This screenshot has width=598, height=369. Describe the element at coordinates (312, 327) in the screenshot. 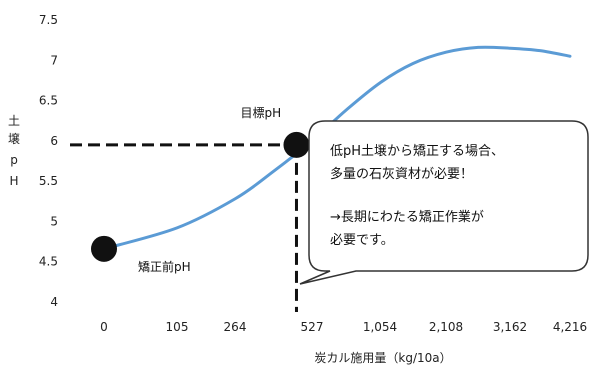

I see `x-tick-label: 527` at that location.